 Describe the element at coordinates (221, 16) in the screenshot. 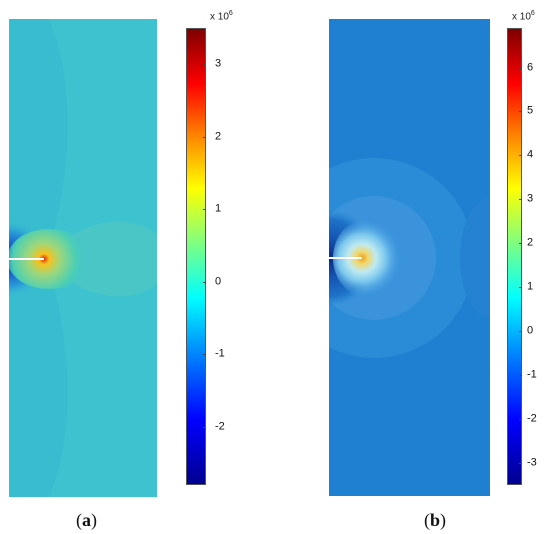

I see `colorbar-multiplier-a: x 106` at that location.